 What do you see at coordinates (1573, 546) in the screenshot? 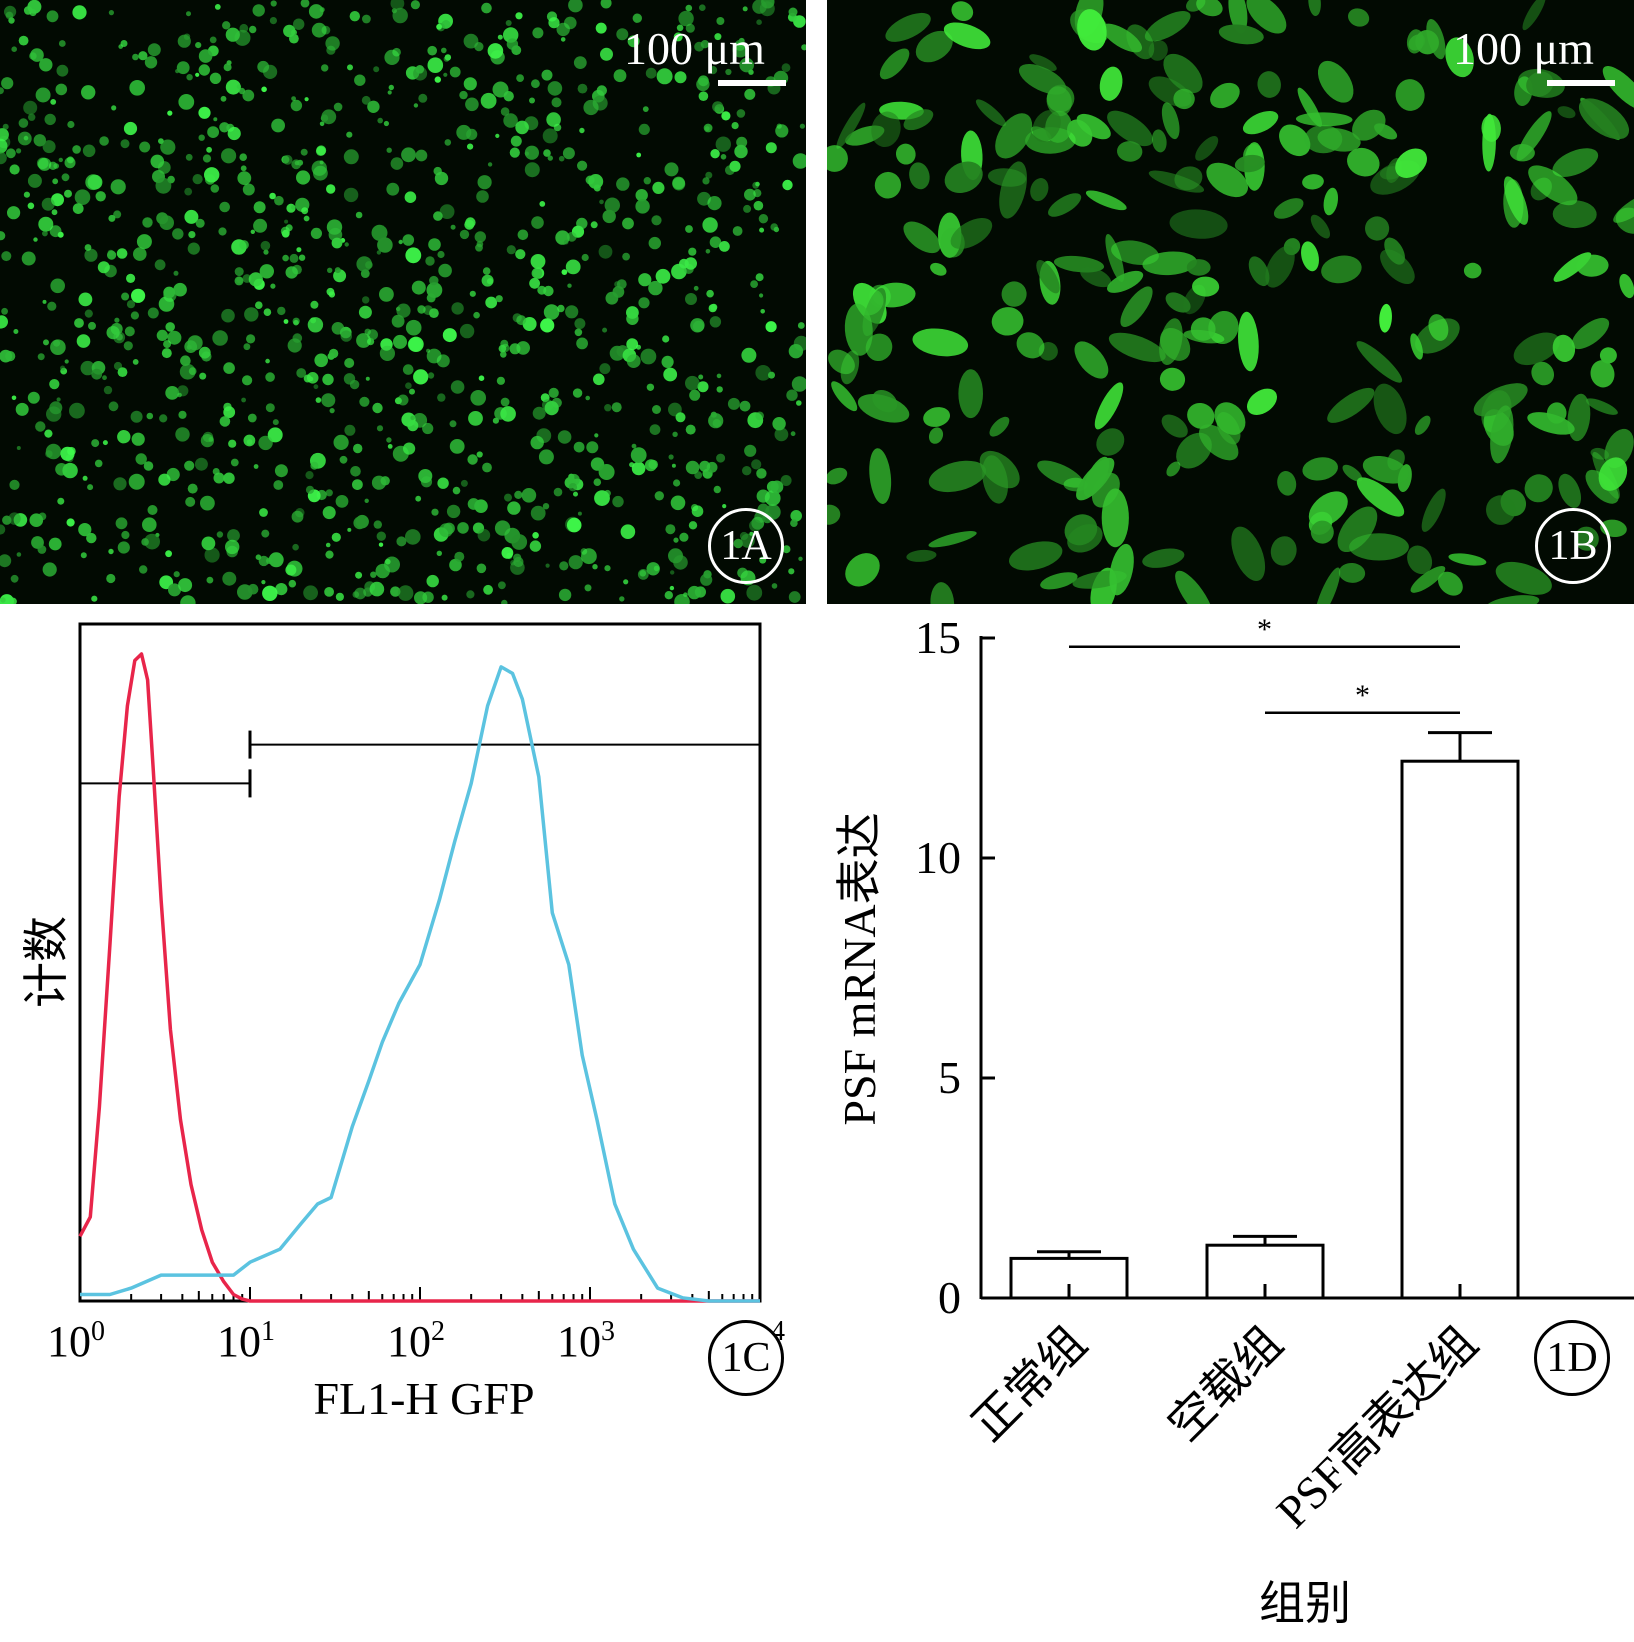
I see `panel-label-1b: 1B` at bounding box center [1573, 546].